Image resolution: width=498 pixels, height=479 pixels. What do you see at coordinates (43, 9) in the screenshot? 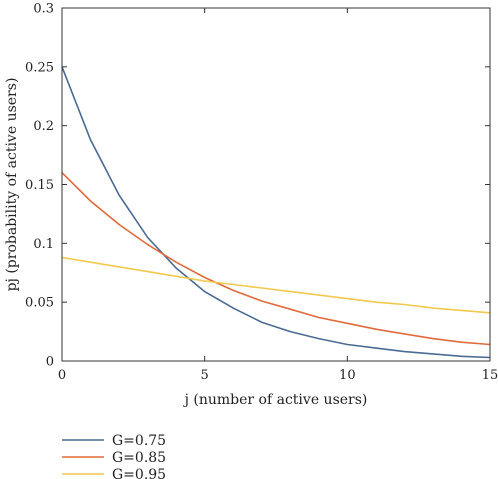
I see `y-tick-label: 0.3` at bounding box center [43, 9].